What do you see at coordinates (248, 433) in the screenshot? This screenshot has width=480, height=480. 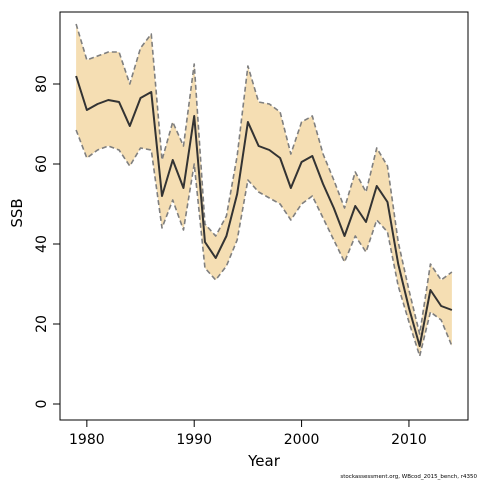 I see `x-axis: 1980 1990 2000 2010` at bounding box center [248, 433].